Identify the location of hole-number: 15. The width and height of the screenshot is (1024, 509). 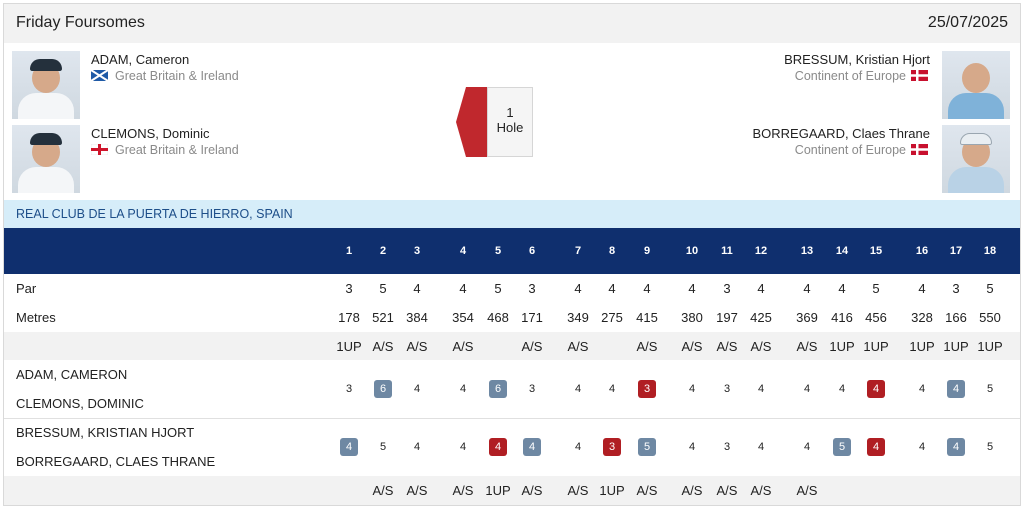
(876, 251).